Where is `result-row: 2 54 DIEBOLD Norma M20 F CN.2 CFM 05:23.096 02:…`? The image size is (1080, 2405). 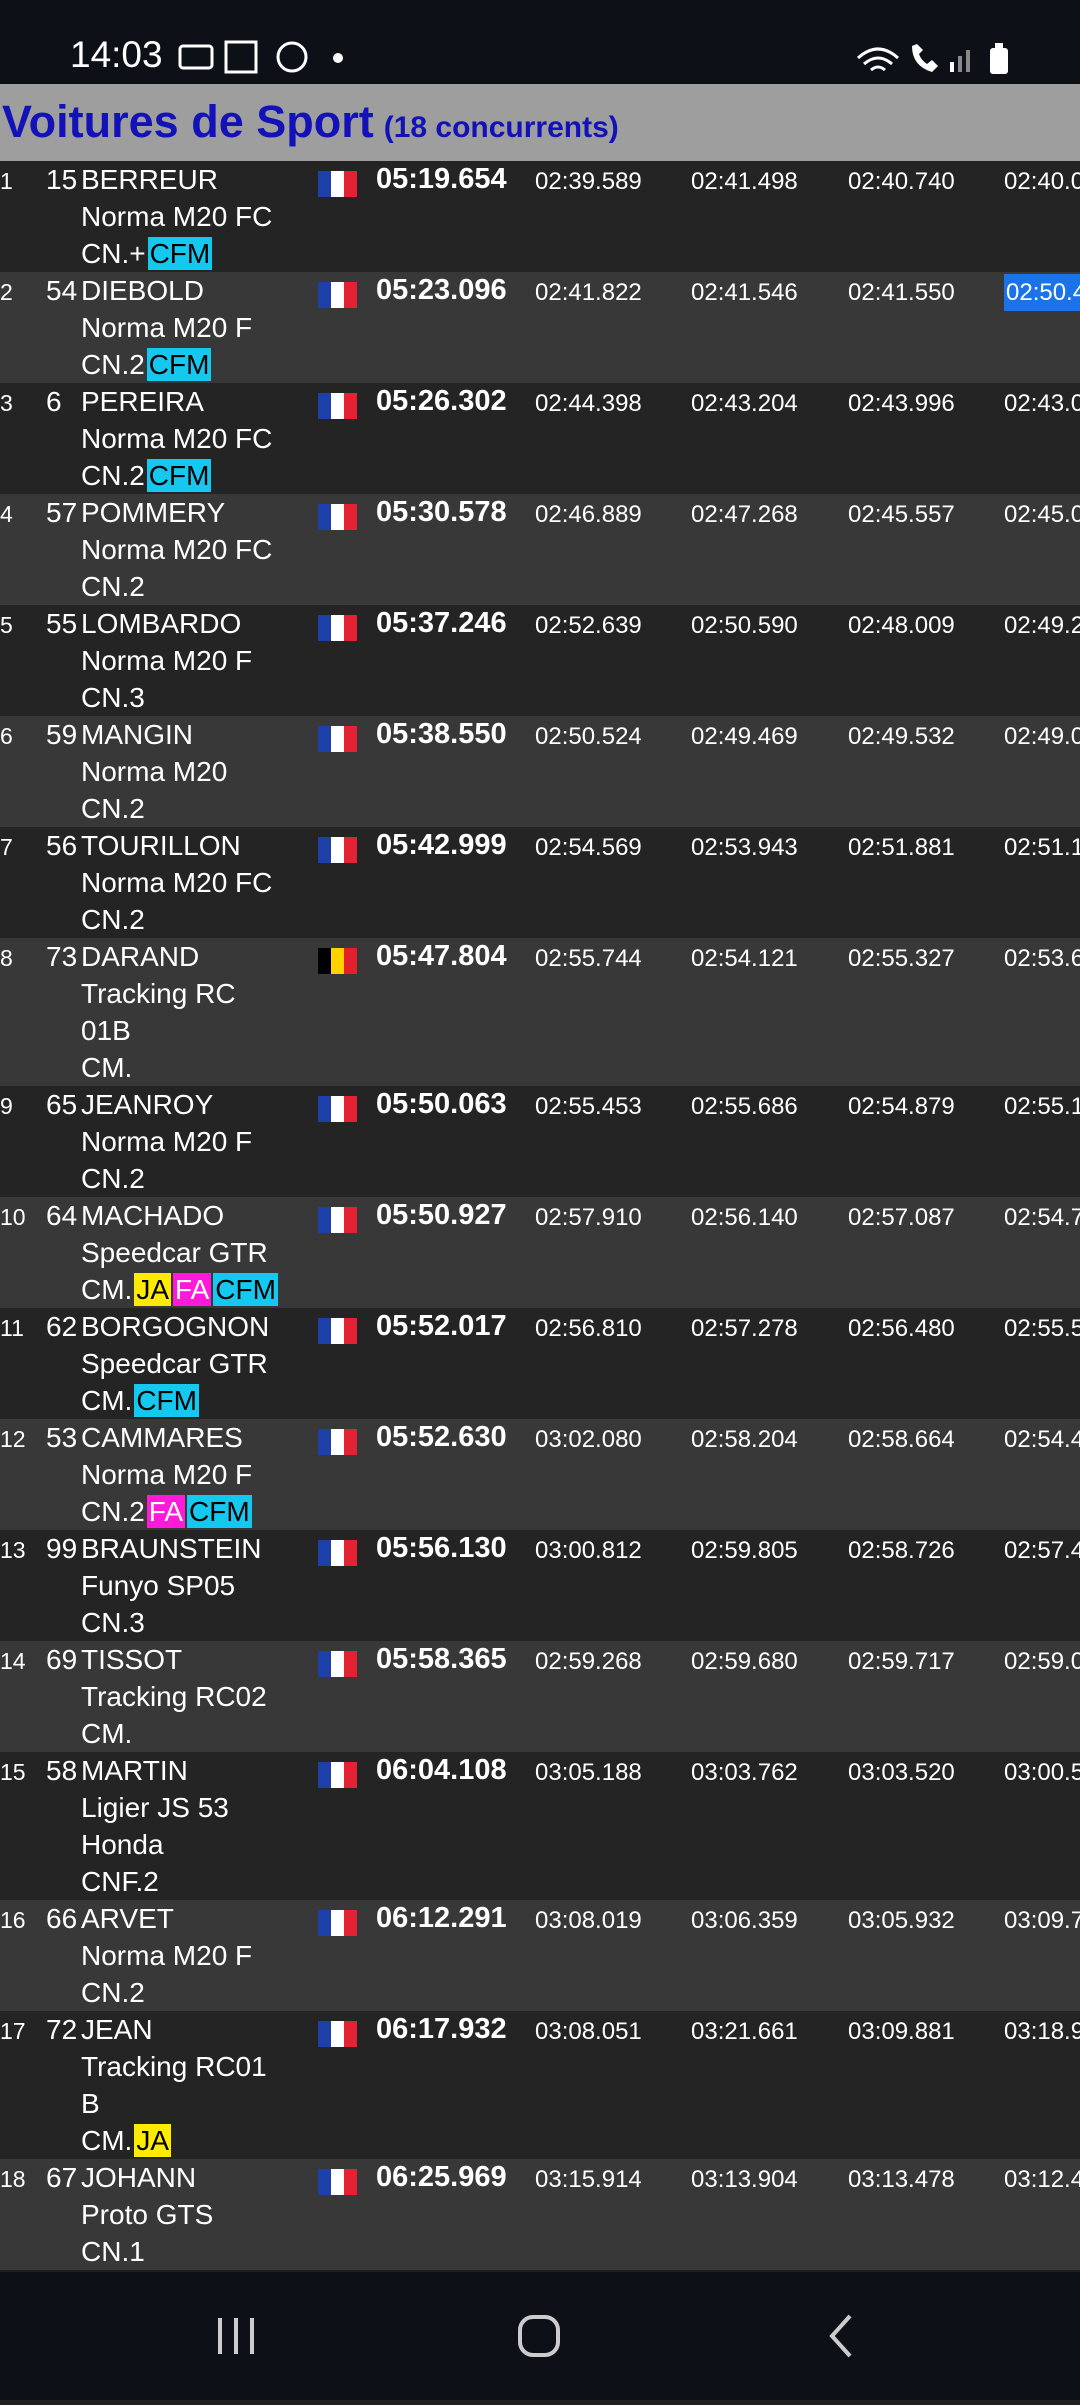
result-row: 2 54 DIEBOLD Norma M20 F CN.2 CFM 05:23.096 02:… is located at coordinates (540, 327).